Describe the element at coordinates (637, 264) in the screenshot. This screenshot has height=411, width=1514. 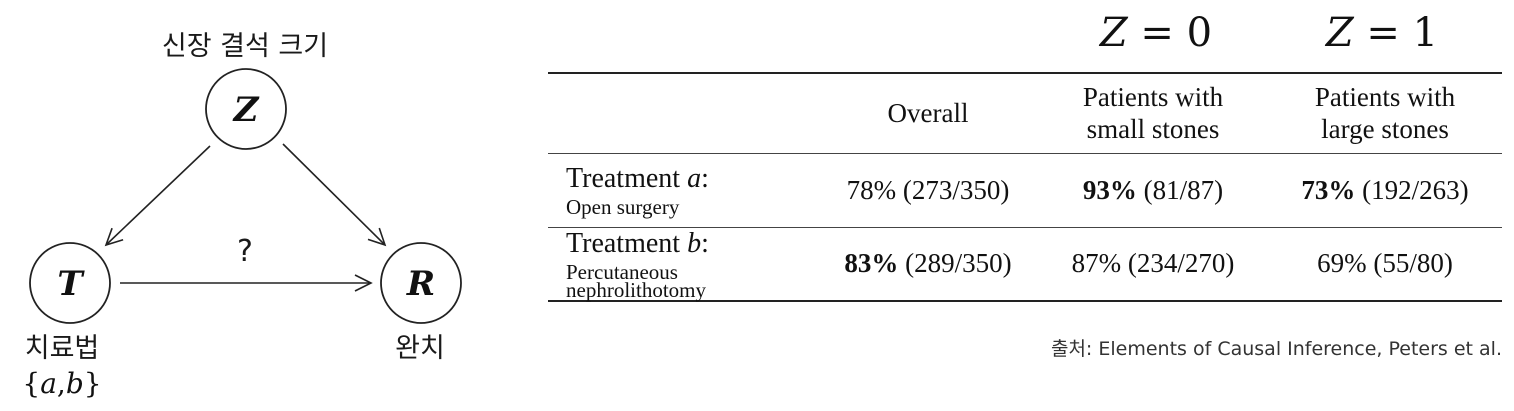
I see `row-label-b: Treatment b: Percutaneous nephrolithotomy` at that location.